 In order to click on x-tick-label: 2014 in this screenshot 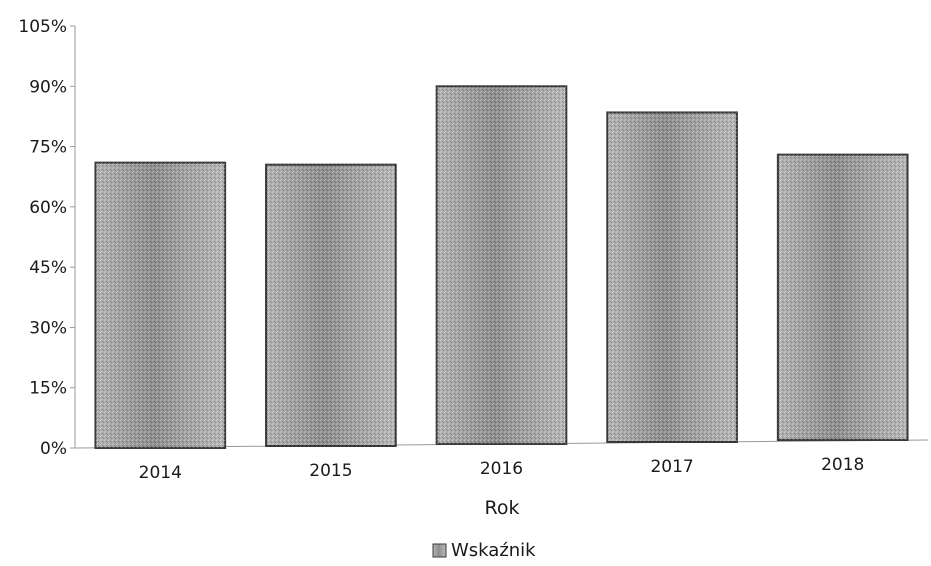, I will do `click(160, 473)`.